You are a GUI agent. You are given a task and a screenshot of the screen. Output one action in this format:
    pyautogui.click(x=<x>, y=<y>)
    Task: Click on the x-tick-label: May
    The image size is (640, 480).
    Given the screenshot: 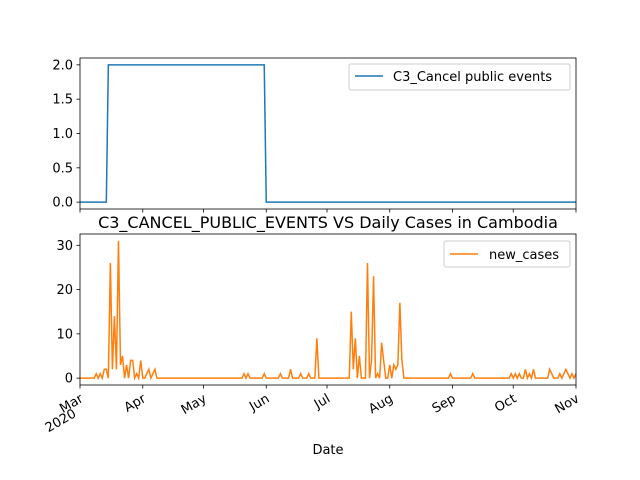 What is the action you would take?
    pyautogui.click(x=194, y=404)
    